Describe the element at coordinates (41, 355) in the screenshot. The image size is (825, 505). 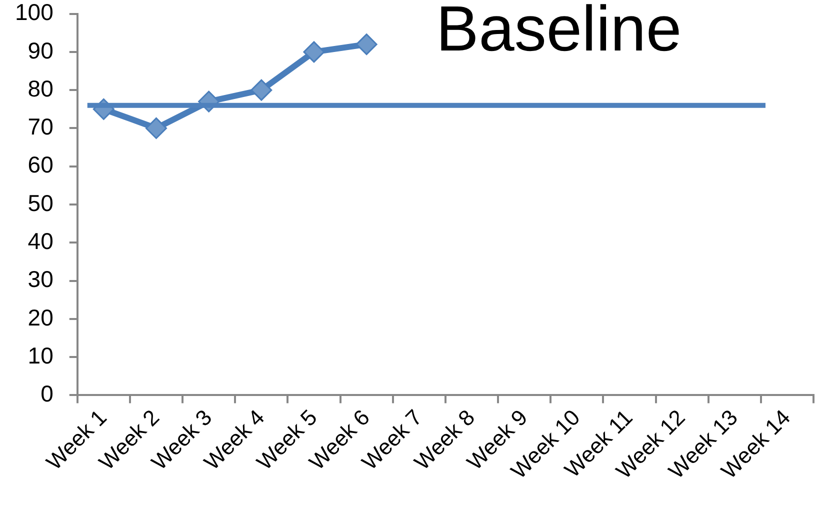
I see `y-tick-label: 10` at that location.